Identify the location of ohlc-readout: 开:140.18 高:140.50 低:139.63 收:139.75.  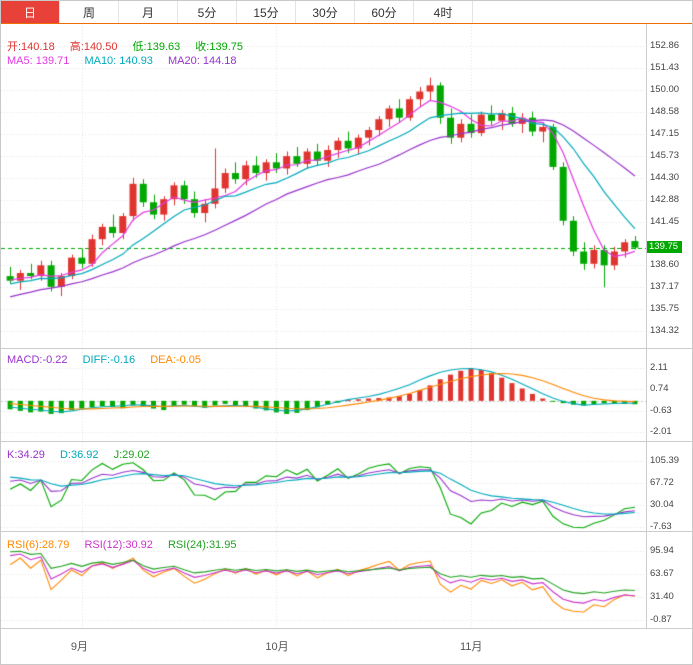
(131, 46).